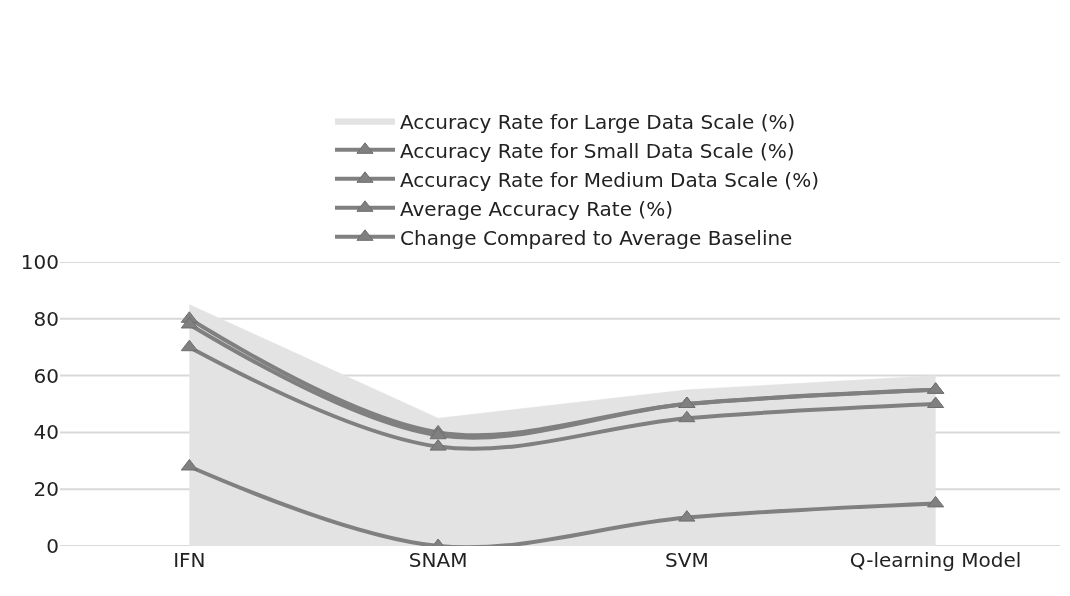  Describe the element at coordinates (39, 262) in the screenshot. I see `y-tick-label: 100` at that location.